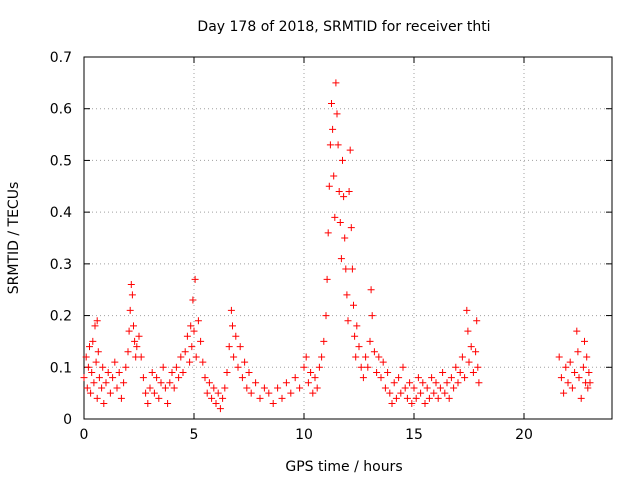 The height and width of the screenshot is (480, 640). What do you see at coordinates (343, 467) in the screenshot?
I see `x-axis-label: GPS time / hours` at bounding box center [343, 467].